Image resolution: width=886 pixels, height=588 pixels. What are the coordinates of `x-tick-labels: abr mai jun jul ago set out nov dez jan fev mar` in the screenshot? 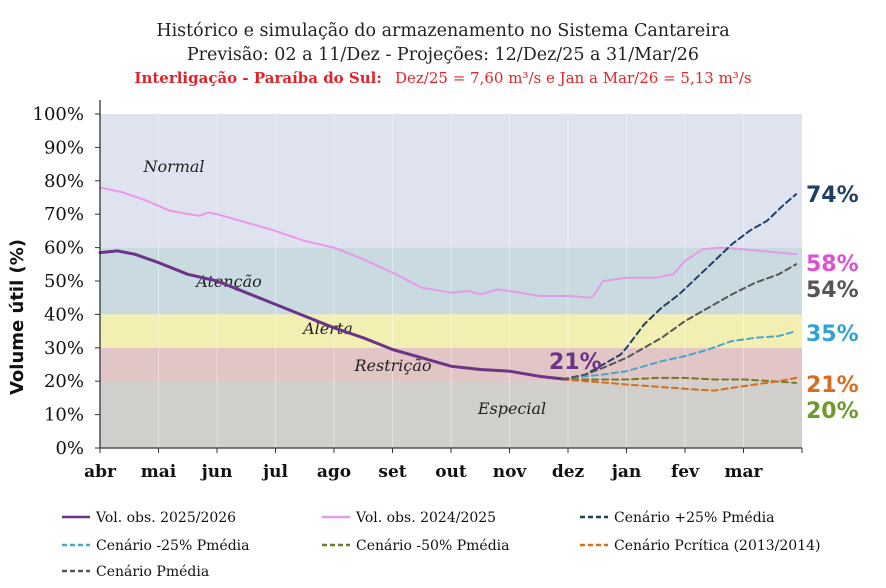 It's located at (423, 472).